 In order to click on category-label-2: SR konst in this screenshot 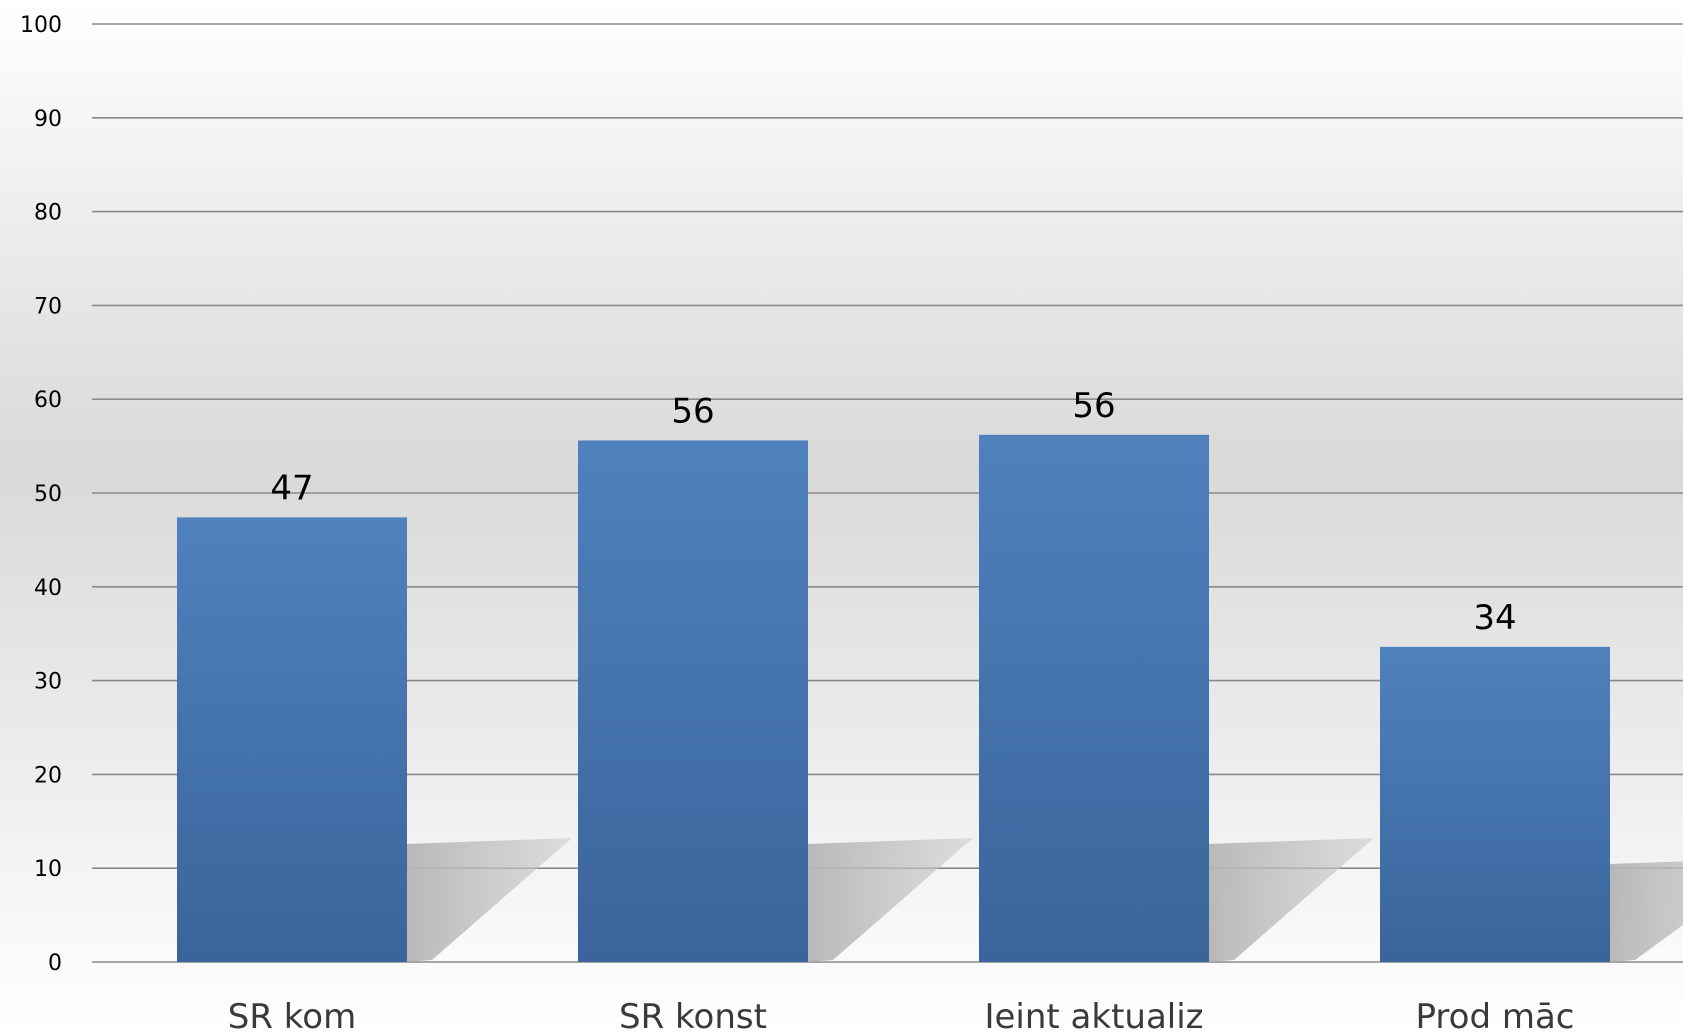, I will do `click(693, 1015)`.